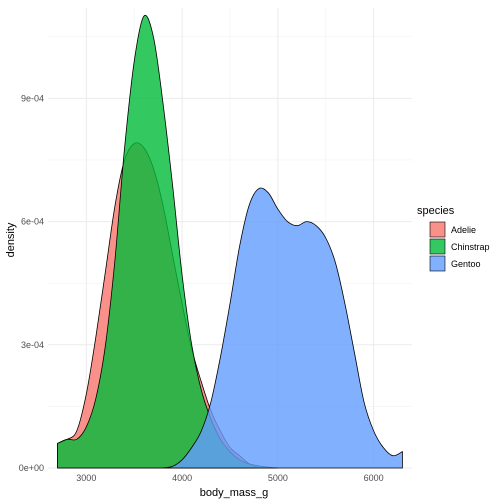 The image size is (504, 504). I want to click on y-tick-label: 0e+00, so click(31, 468).